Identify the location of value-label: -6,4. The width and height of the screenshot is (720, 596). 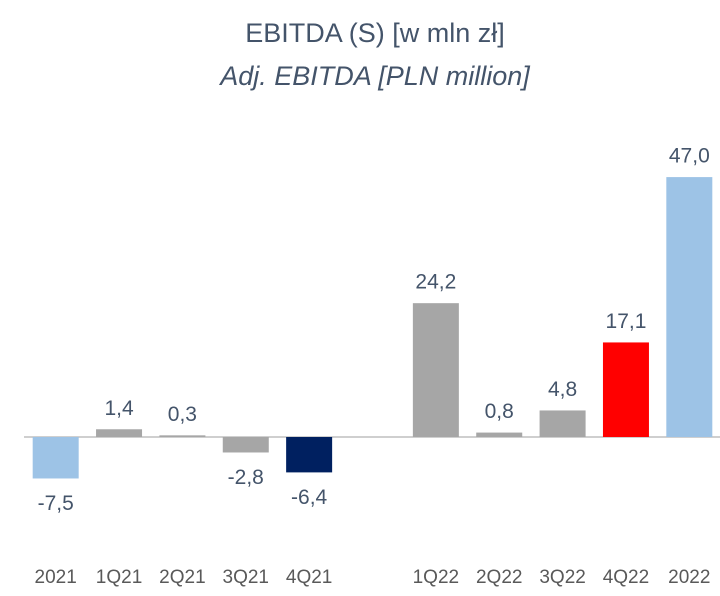
(309, 497).